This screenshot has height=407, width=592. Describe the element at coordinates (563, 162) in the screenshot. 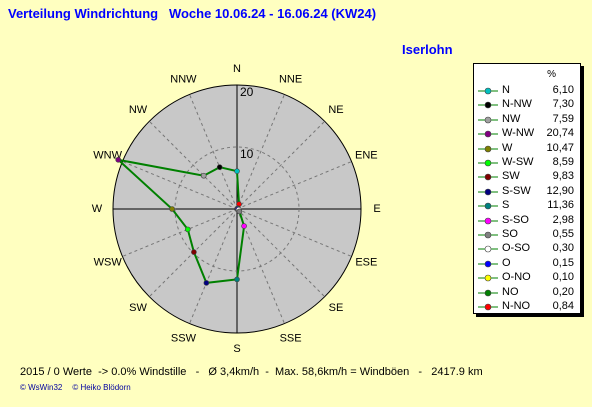

I see `legend-value: 8,59` at that location.